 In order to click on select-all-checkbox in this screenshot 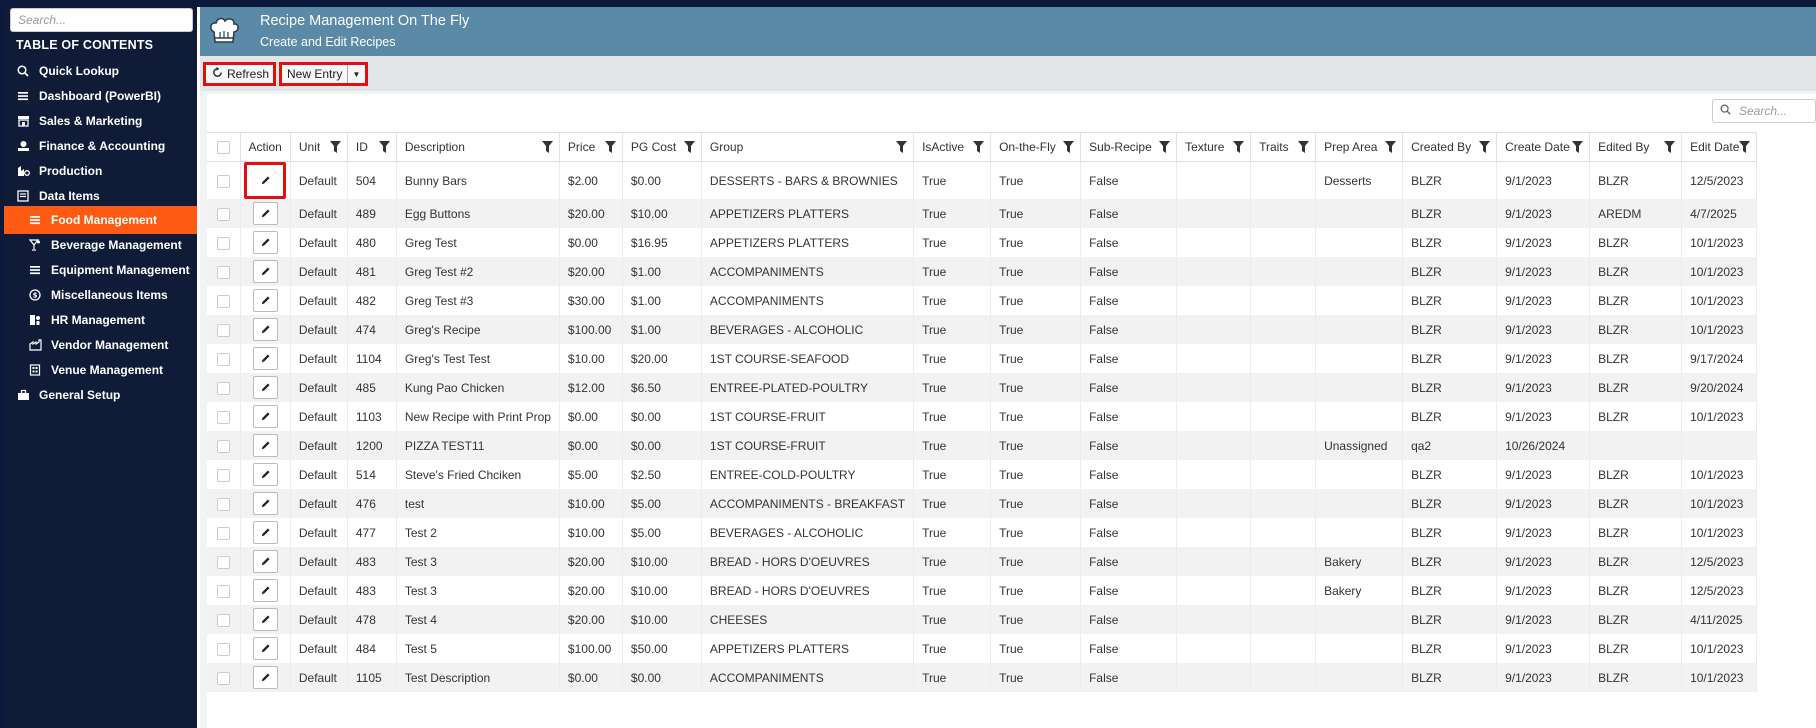, I will do `click(223, 148)`.